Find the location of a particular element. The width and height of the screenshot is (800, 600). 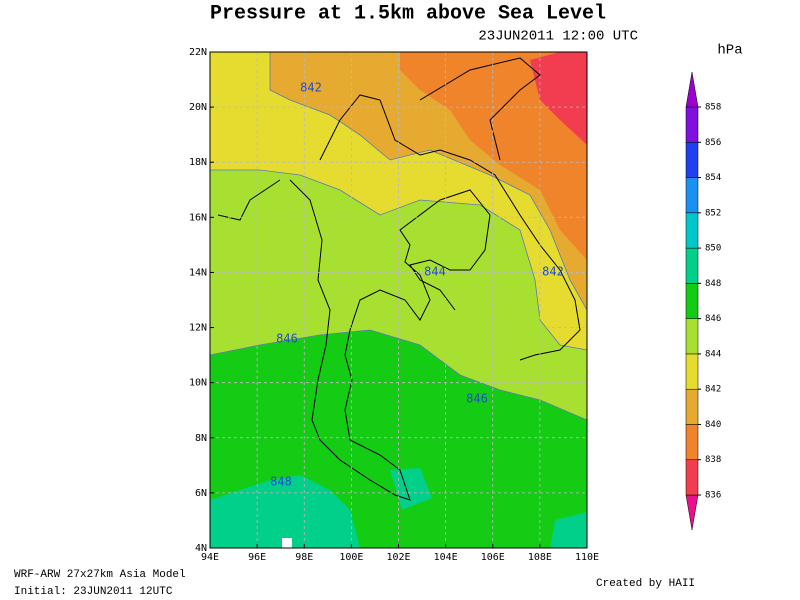

lat-label: 14N is located at coordinates (198, 272).